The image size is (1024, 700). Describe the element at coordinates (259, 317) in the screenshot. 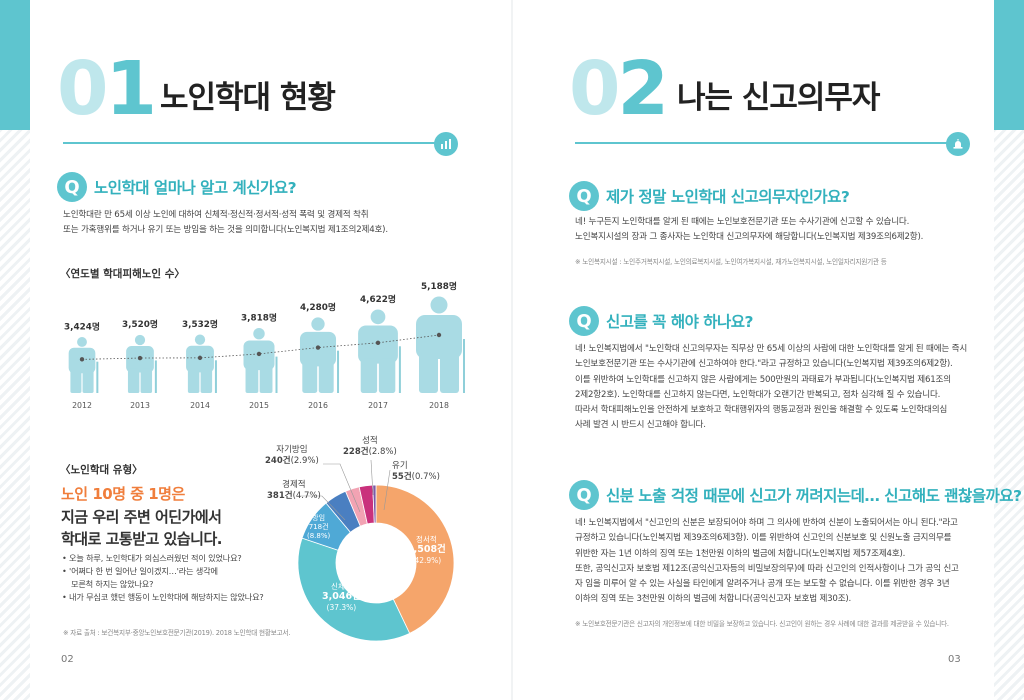

I see `value-label: 3,818명` at that location.